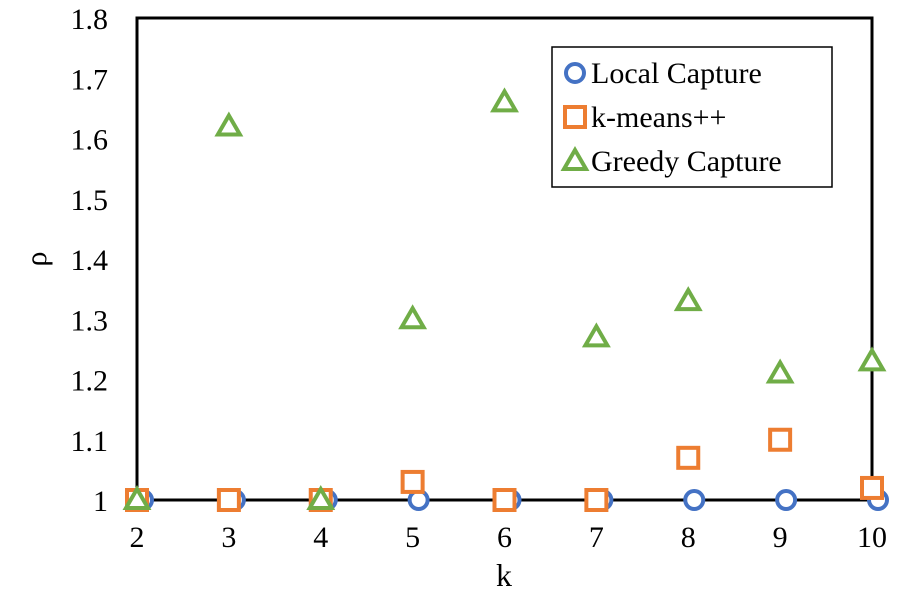 The image size is (899, 605). What do you see at coordinates (504, 575) in the screenshot?
I see `x-axis-label: k` at bounding box center [504, 575].